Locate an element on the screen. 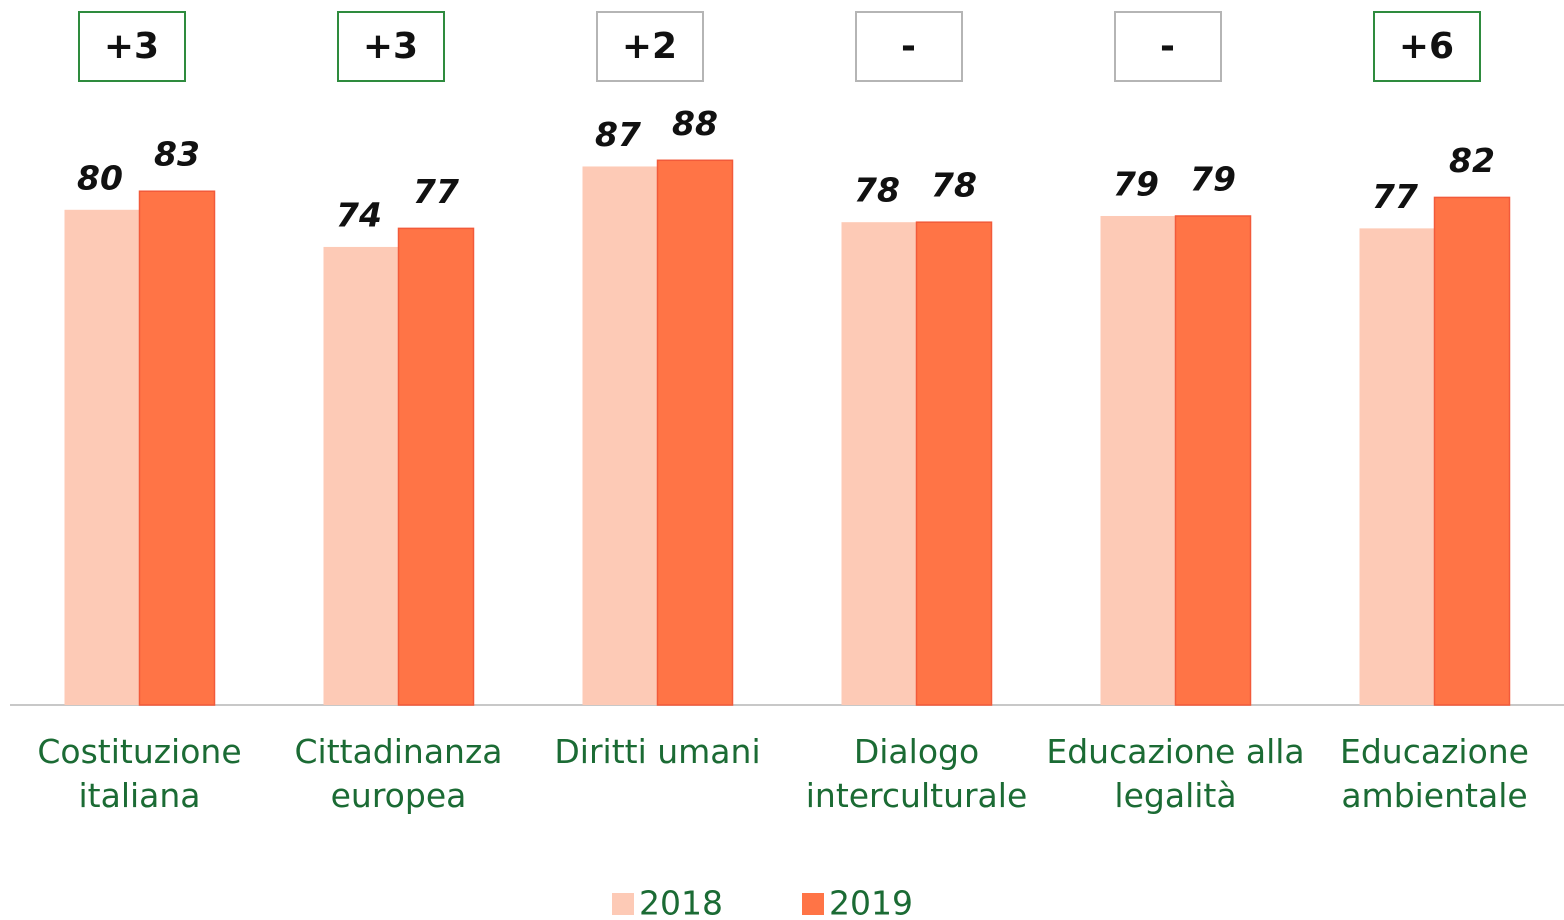  data-label: 87 is located at coordinates (618, 134).